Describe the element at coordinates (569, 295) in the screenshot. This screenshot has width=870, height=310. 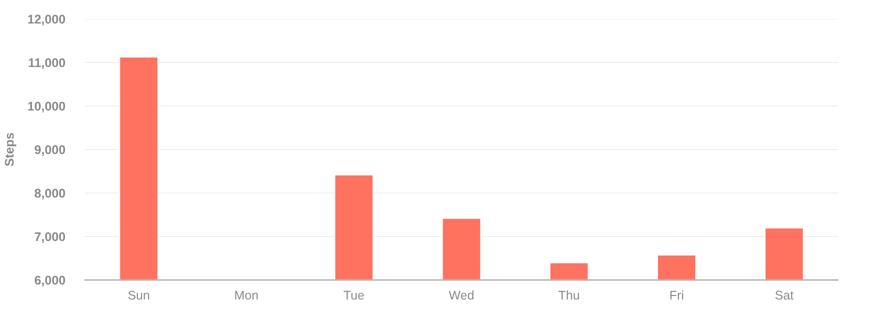
I see `x-tick-label: Thu` at that location.